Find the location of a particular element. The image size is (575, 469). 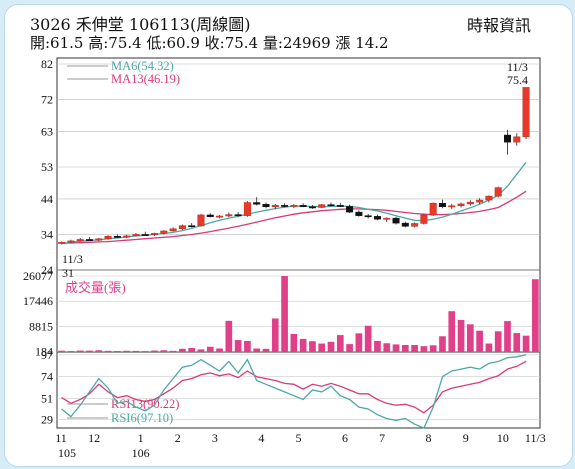

volume-tick-label: 184 is located at coordinates (44, 351).